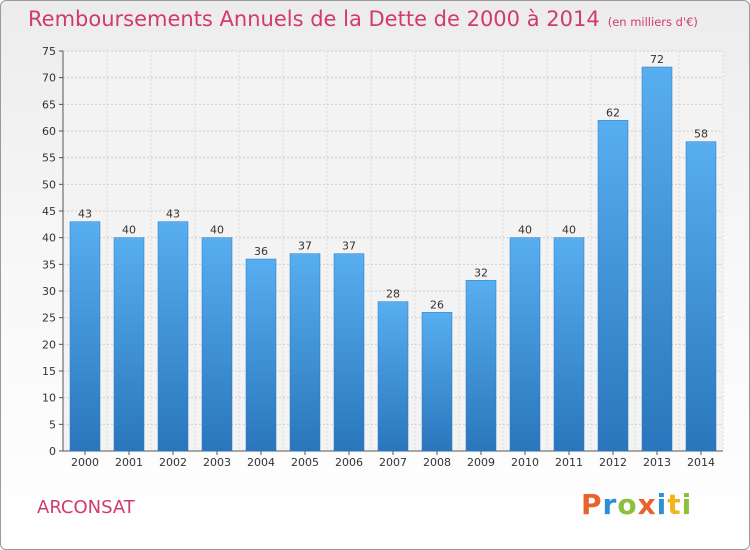 The image size is (750, 550). What do you see at coordinates (49, 291) in the screenshot?
I see `y-tick-label: 30` at bounding box center [49, 291].